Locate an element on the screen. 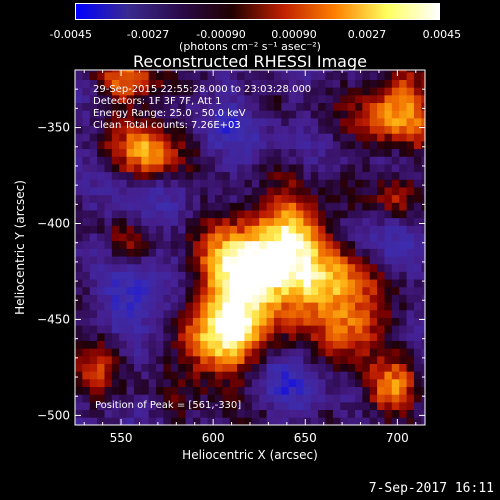 This screenshot has height=500, width=500. peak-label: Position of Peak = [561,-330] is located at coordinates (168, 405).